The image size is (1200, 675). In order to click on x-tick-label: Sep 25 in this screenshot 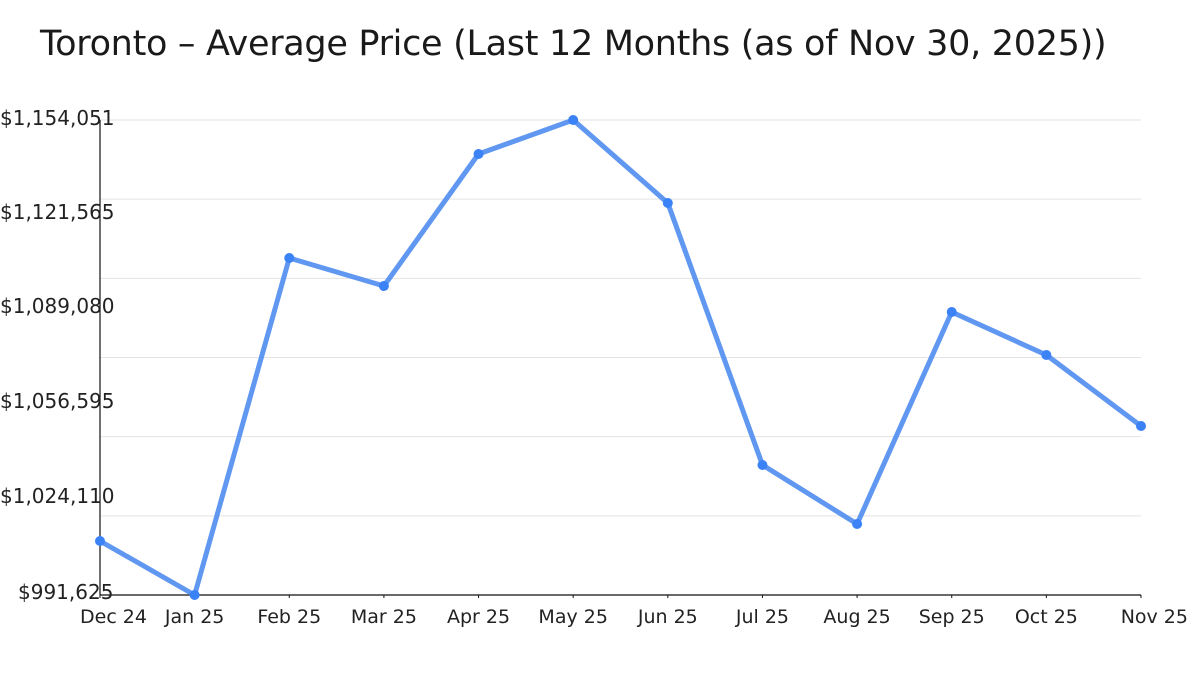, I will do `click(952, 617)`.